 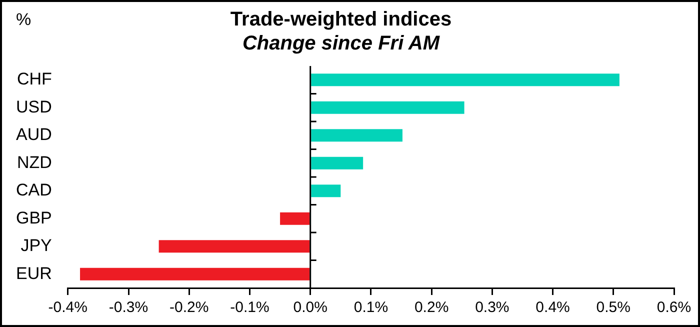 What do you see at coordinates (34, 79) in the screenshot?
I see `y-tick-label: CHF` at bounding box center [34, 79].